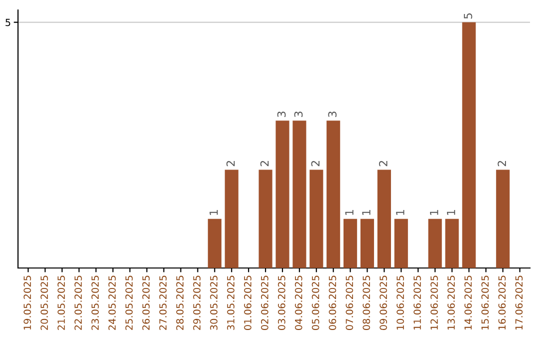 This screenshot has width=540, height=340. What do you see at coordinates (316, 303) in the screenshot?
I see `x-tick-label: 05.06.2025` at bounding box center [316, 303].